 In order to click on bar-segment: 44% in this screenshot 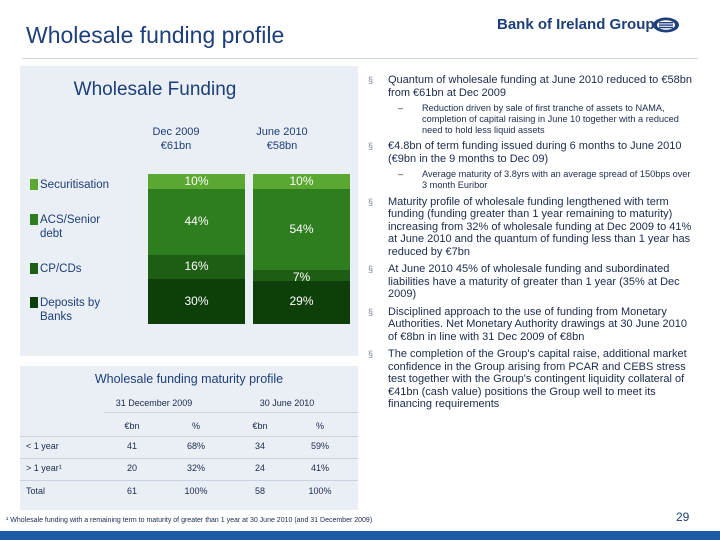, I will do `click(196, 222)`.